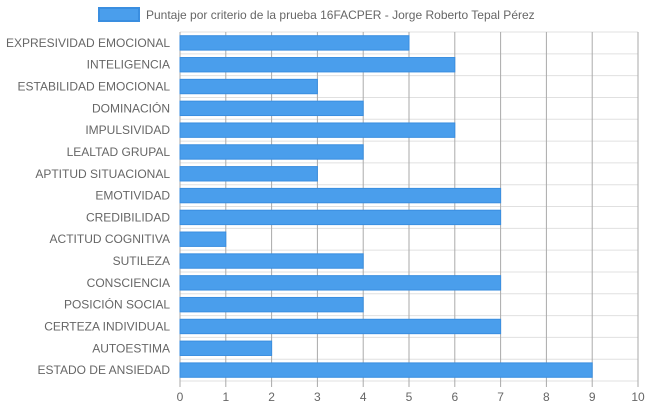 The width and height of the screenshot is (648, 410). I want to click on category-label: LEALTAD GRUPAL, so click(119, 152).